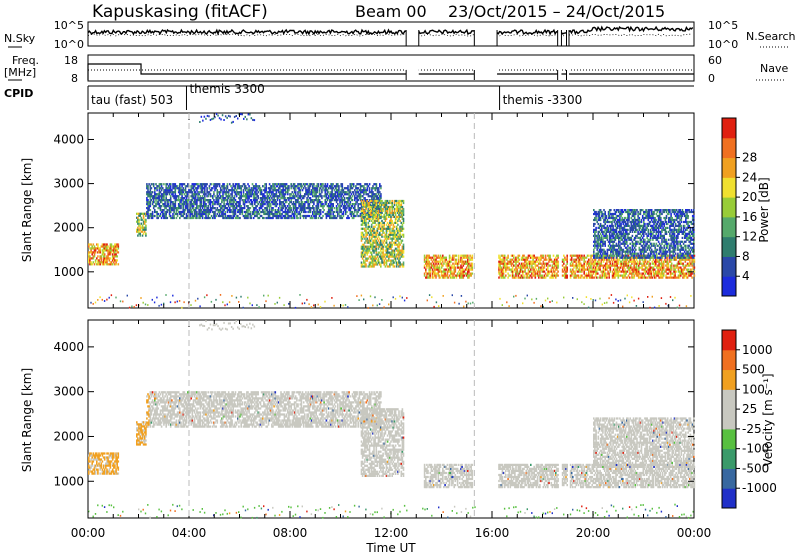 The image size is (800, 554). I want to click on power-cell-1919, so click(306, 194).